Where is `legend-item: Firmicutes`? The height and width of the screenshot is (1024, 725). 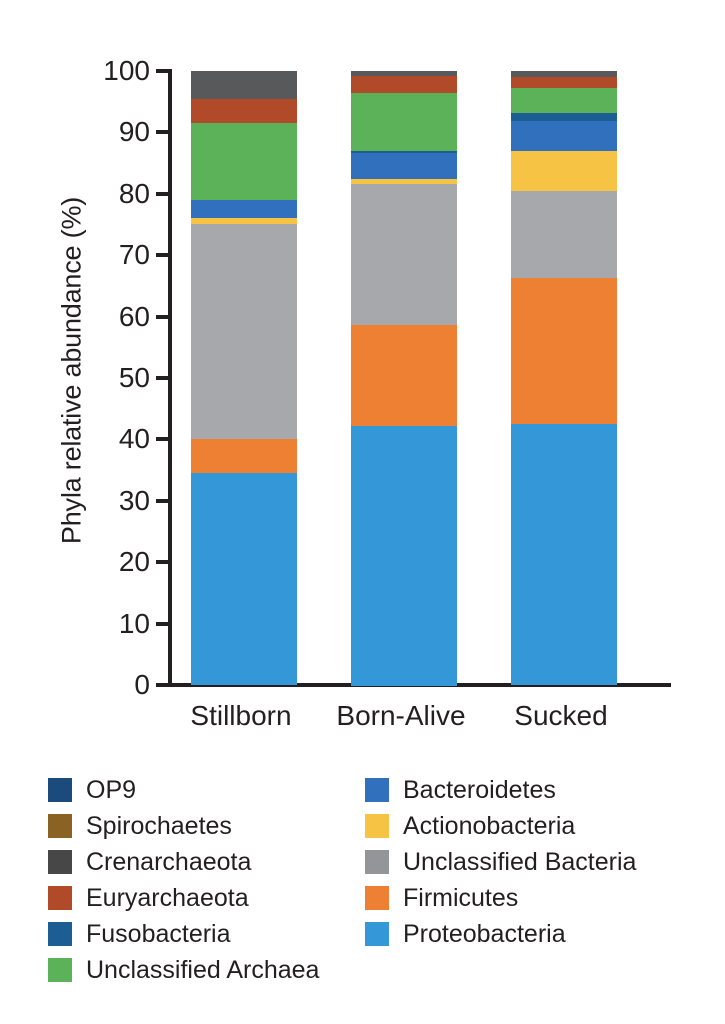
legend-item: Firmicutes is located at coordinates (540, 898).